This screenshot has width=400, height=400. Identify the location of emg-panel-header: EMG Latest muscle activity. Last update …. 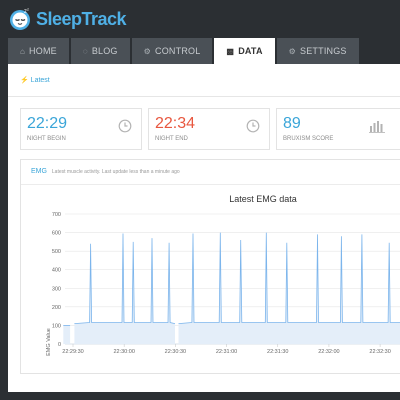
(105, 171).